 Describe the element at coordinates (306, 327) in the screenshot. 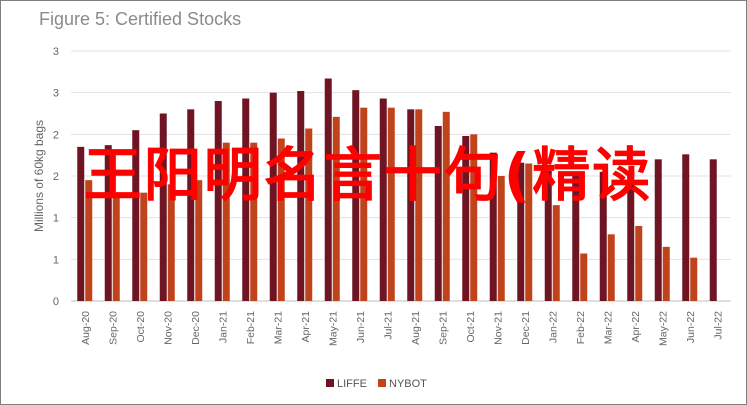

I see `x-tick-label: Apr-21` at that location.